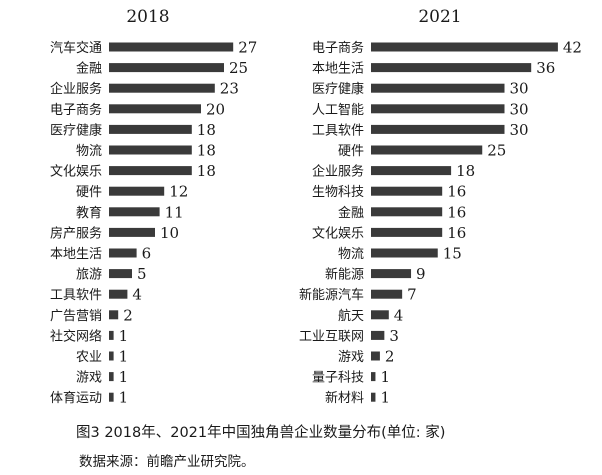 The height and width of the screenshot is (475, 602). I want to click on category-label: 体育运动, so click(76, 398).